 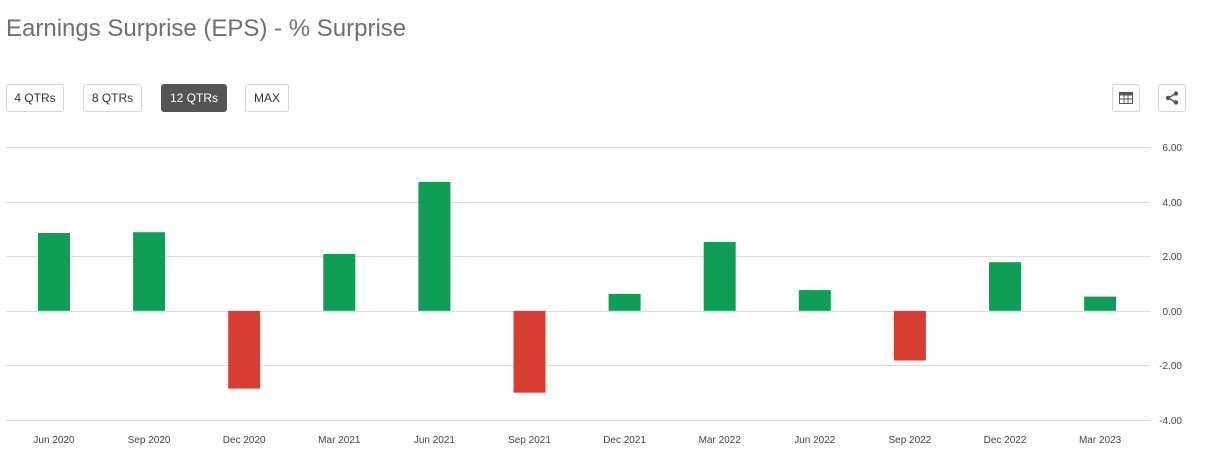 I want to click on x-tick-label: Jun 2022, so click(x=815, y=440).